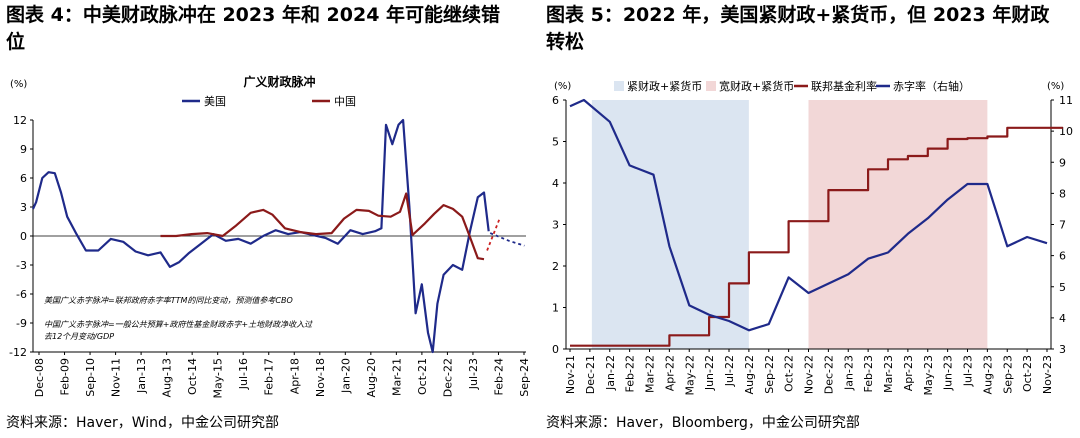 The width and height of the screenshot is (1080, 438). Describe the element at coordinates (21, 265) in the screenshot. I see `left-y-tick-label: -3` at that location.